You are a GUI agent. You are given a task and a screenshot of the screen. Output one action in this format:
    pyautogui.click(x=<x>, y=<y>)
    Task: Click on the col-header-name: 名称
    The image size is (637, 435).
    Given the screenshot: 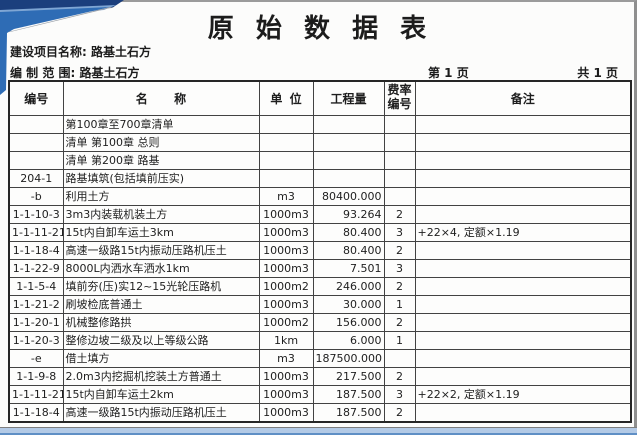 What is the action you would take?
    pyautogui.click(x=161, y=98)
    